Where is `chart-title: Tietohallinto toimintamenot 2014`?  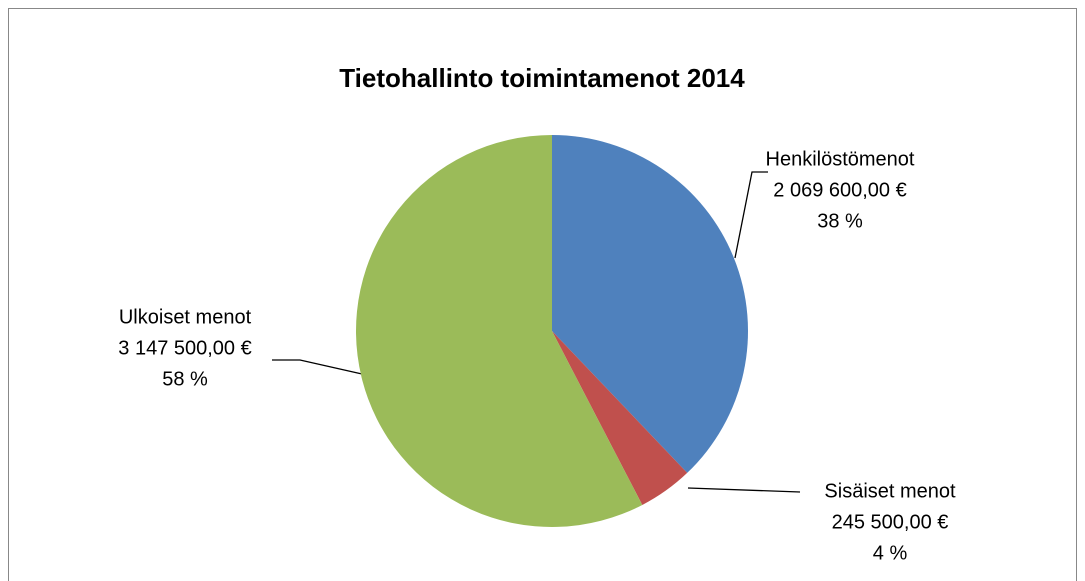 chart-title: Tietohallinto toimintamenot 2014 is located at coordinates (542, 78).